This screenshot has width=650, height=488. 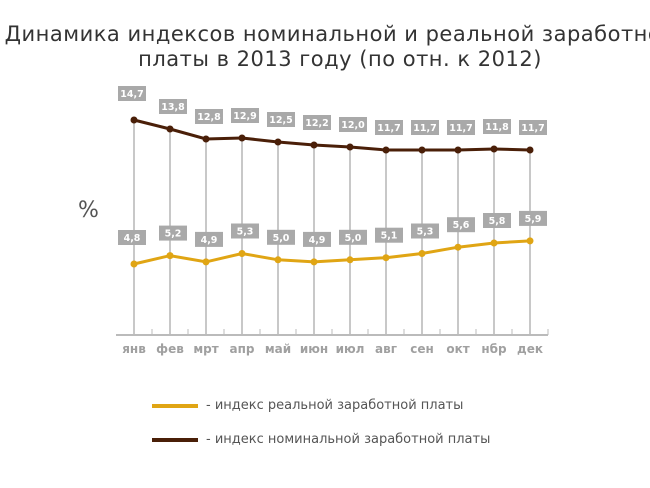 I want to click on legend-swatch-nominal, so click(x=175, y=439).